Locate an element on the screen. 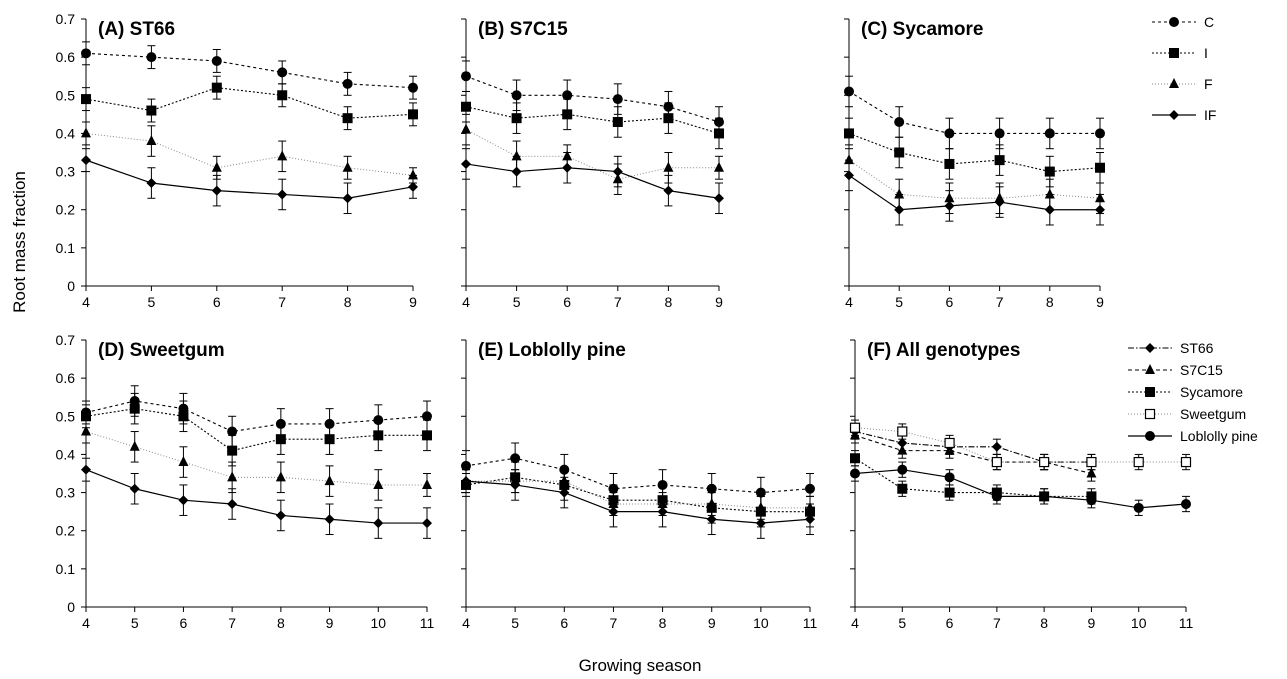 This screenshot has height=679, width=1287. x-tick-label: 9 is located at coordinates (330, 623).